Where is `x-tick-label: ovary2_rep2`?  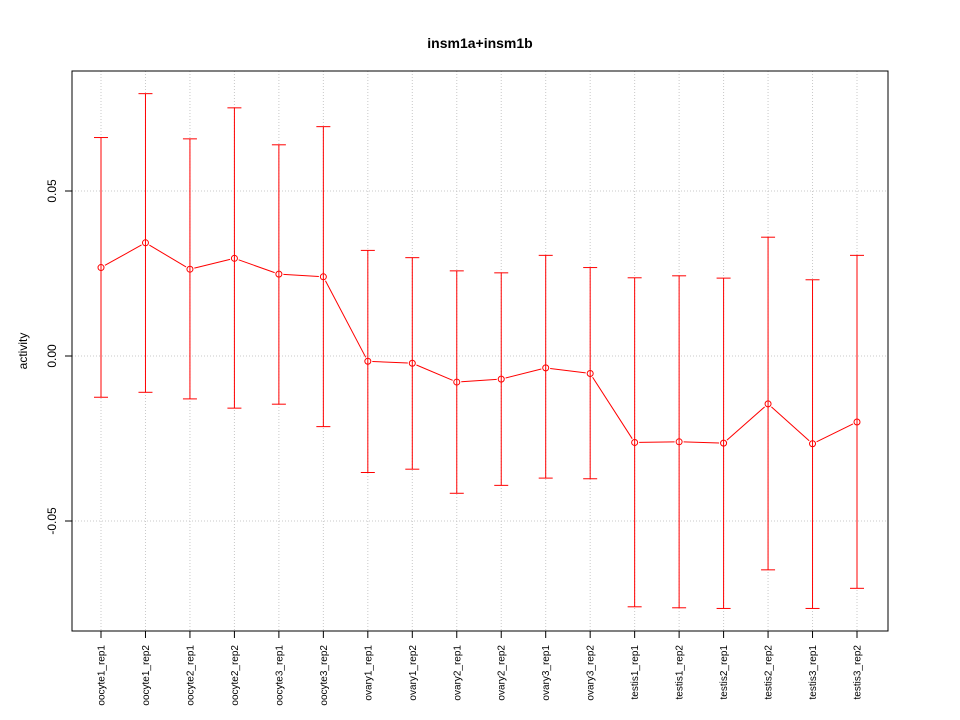 x-tick-label: ovary2_rep2 is located at coordinates (502, 673).